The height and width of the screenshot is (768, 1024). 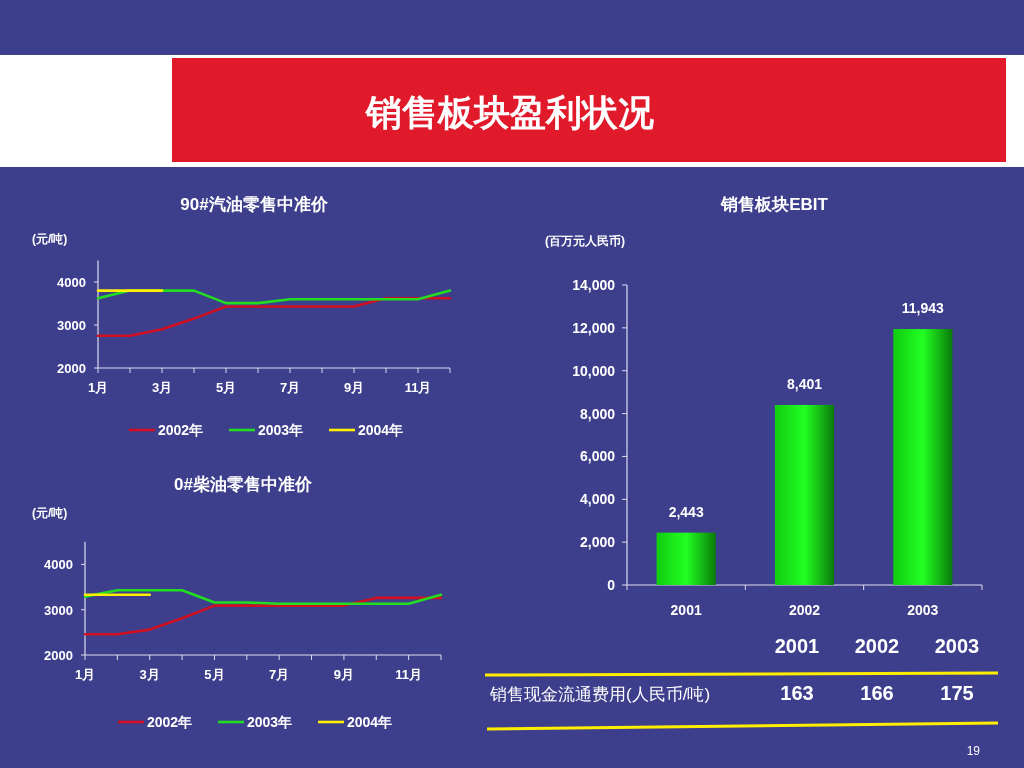 I want to click on title: 销售板块EBIT, so click(x=774, y=204).